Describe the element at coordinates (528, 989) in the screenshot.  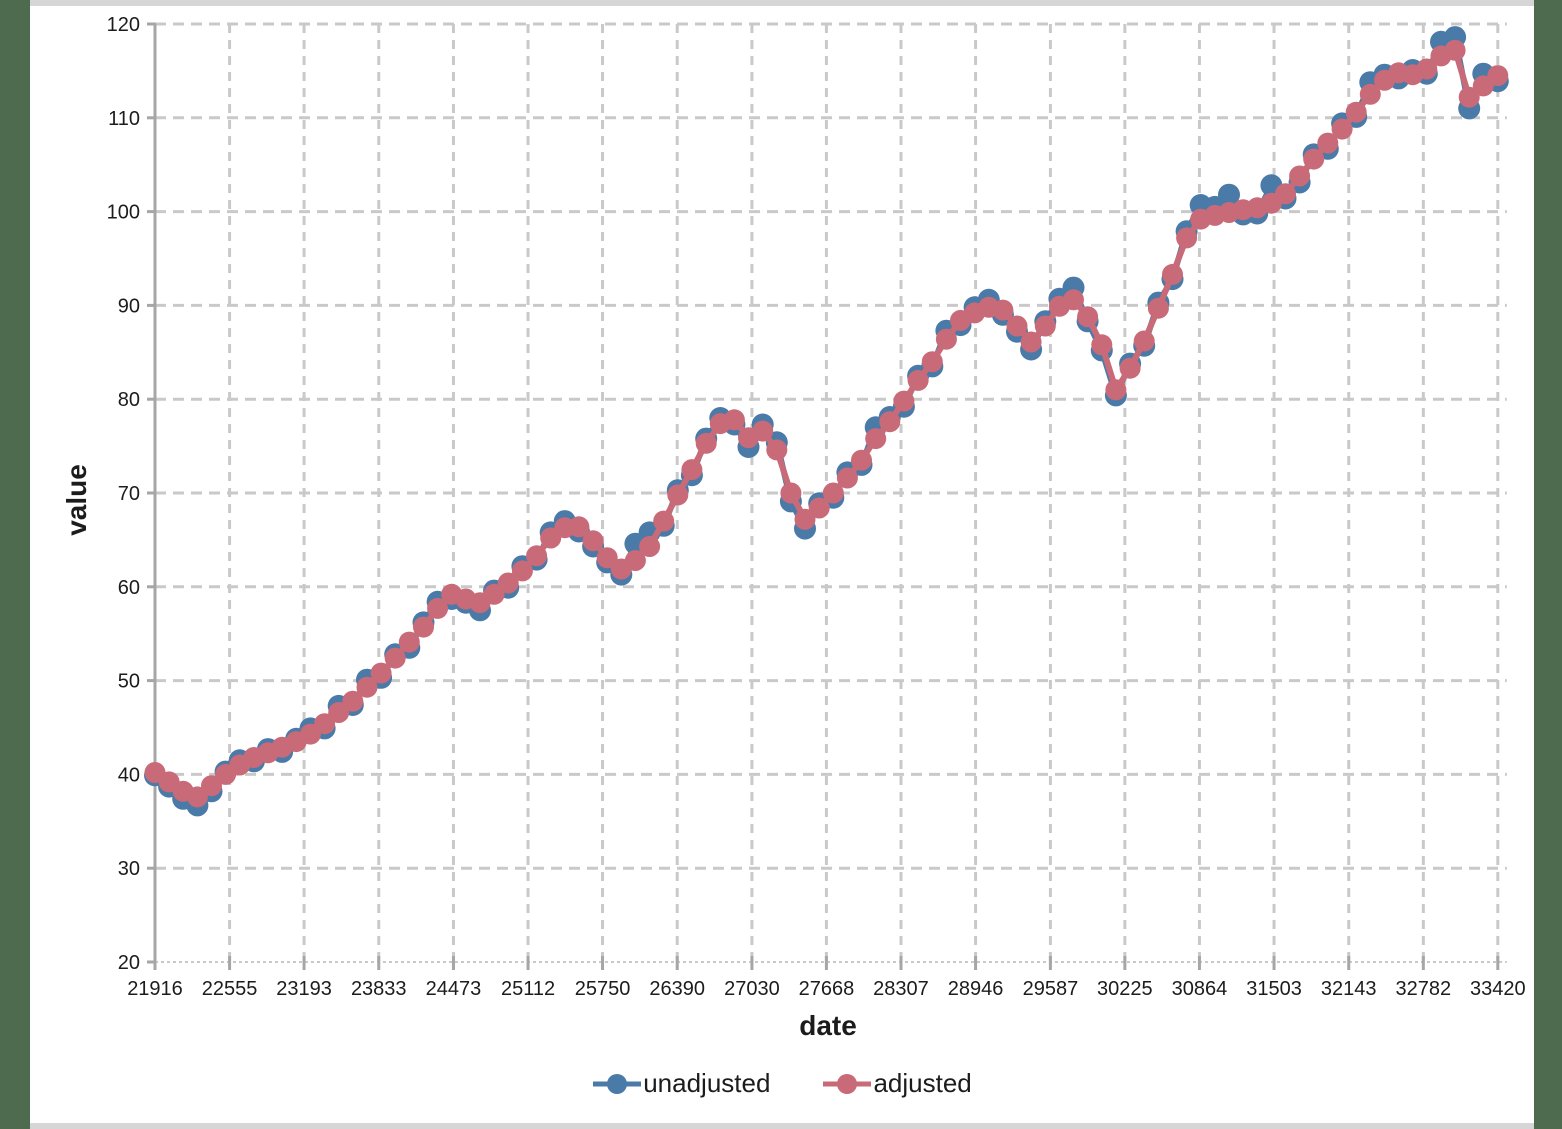
I see `x-tick-label: 25112` at that location.